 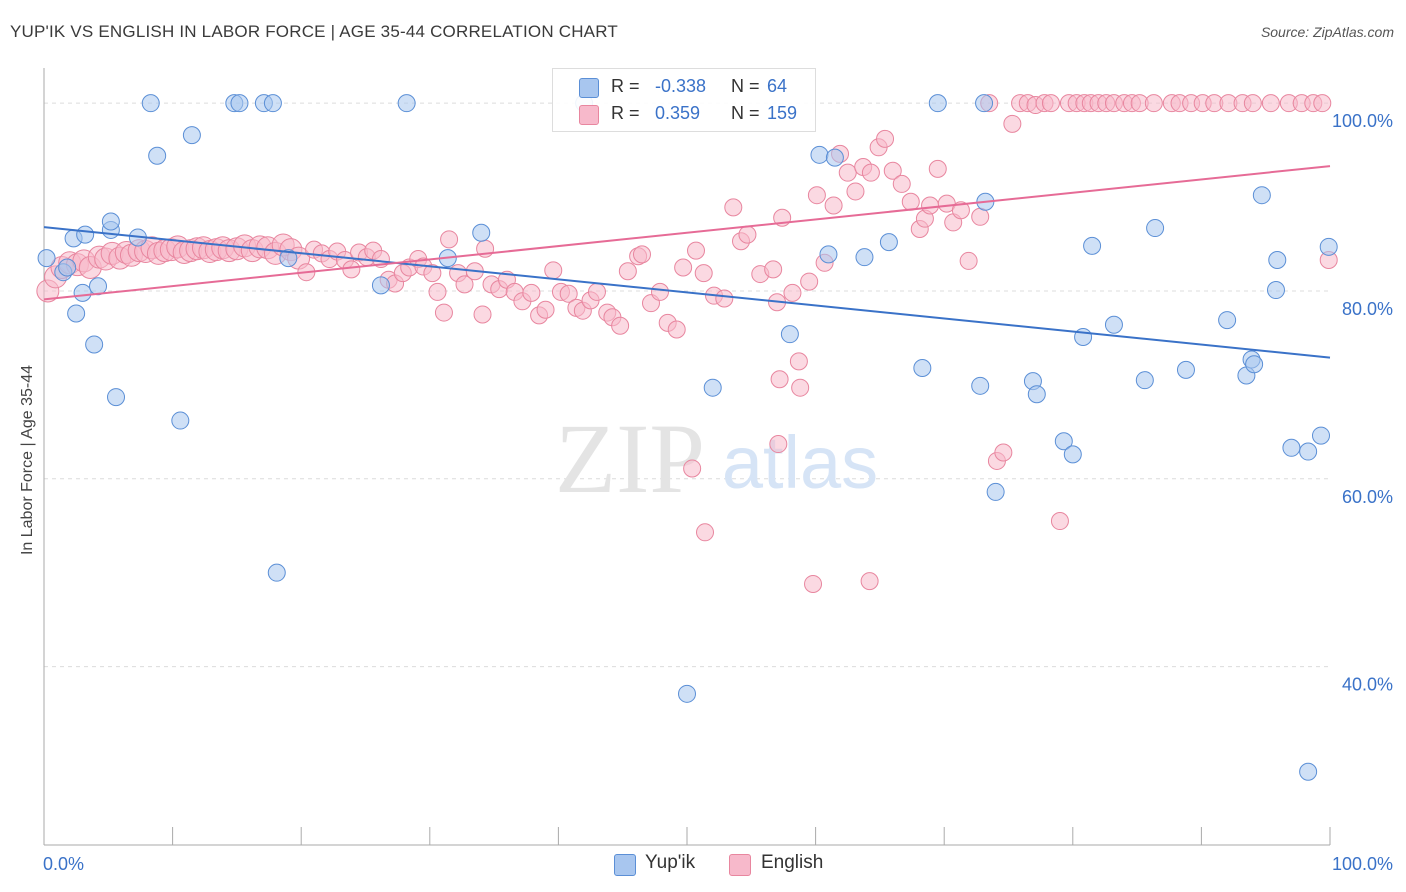 What do you see at coordinates (1362, 864) in the screenshot?
I see `x-tick-label: 100.0%` at bounding box center [1362, 864].